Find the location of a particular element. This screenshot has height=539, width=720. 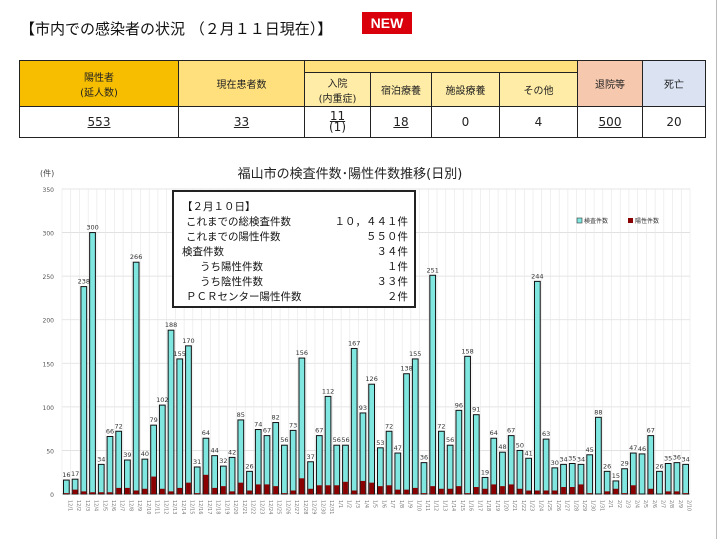

data-label: 47 is located at coordinates (633, 448).